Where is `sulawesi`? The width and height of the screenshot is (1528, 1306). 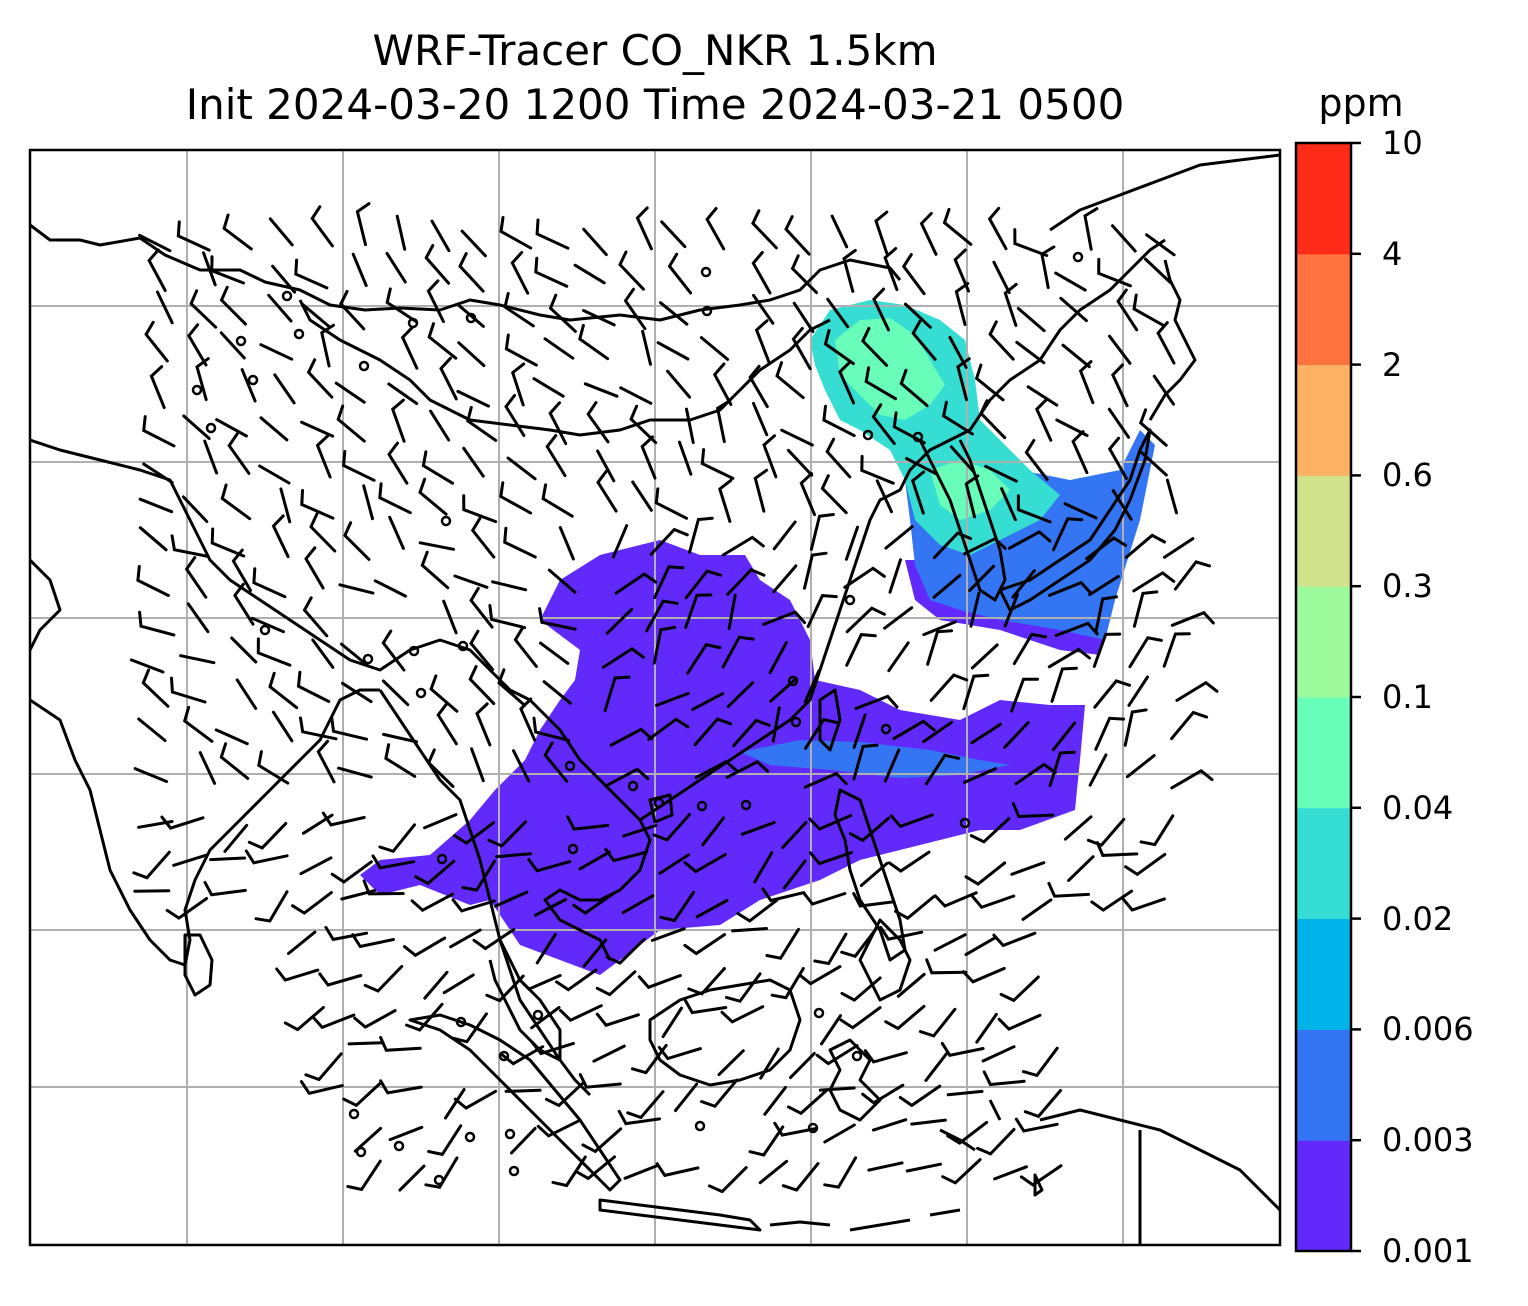 sulawesi is located at coordinates (855, 1080).